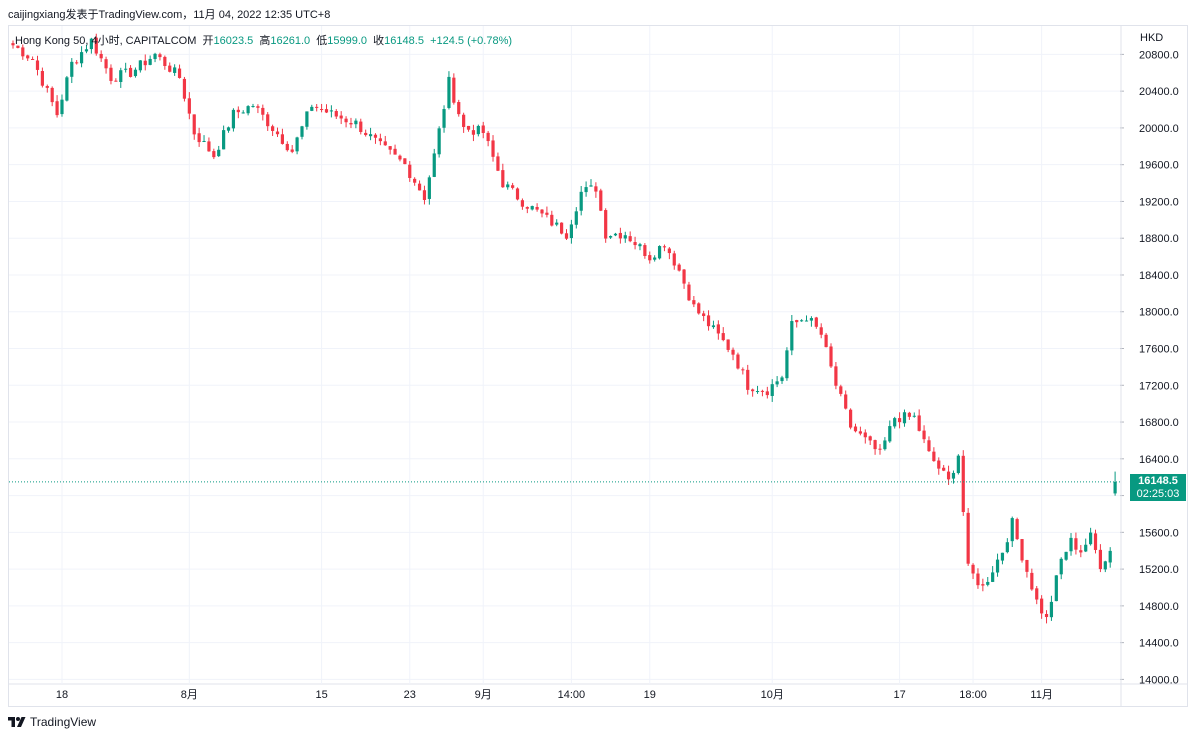 This screenshot has height=739, width=1200. I want to click on x-tick-label: 9月, so click(483, 695).